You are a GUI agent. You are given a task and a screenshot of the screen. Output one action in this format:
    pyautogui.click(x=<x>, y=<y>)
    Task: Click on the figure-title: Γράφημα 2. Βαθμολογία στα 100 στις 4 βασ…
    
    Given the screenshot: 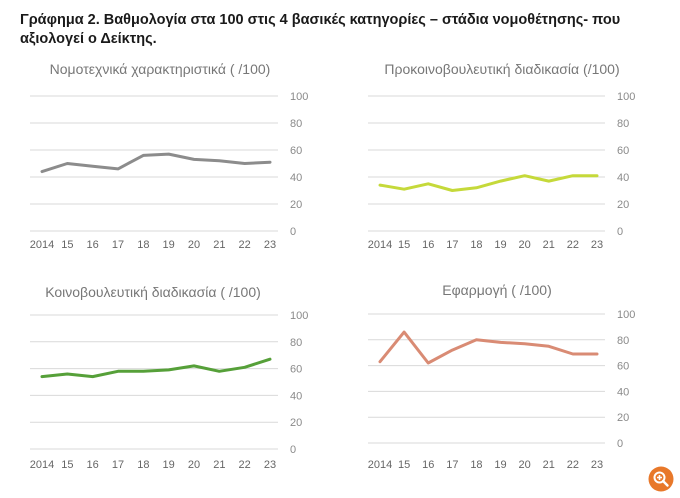 What is the action you would take?
    pyautogui.click(x=320, y=29)
    